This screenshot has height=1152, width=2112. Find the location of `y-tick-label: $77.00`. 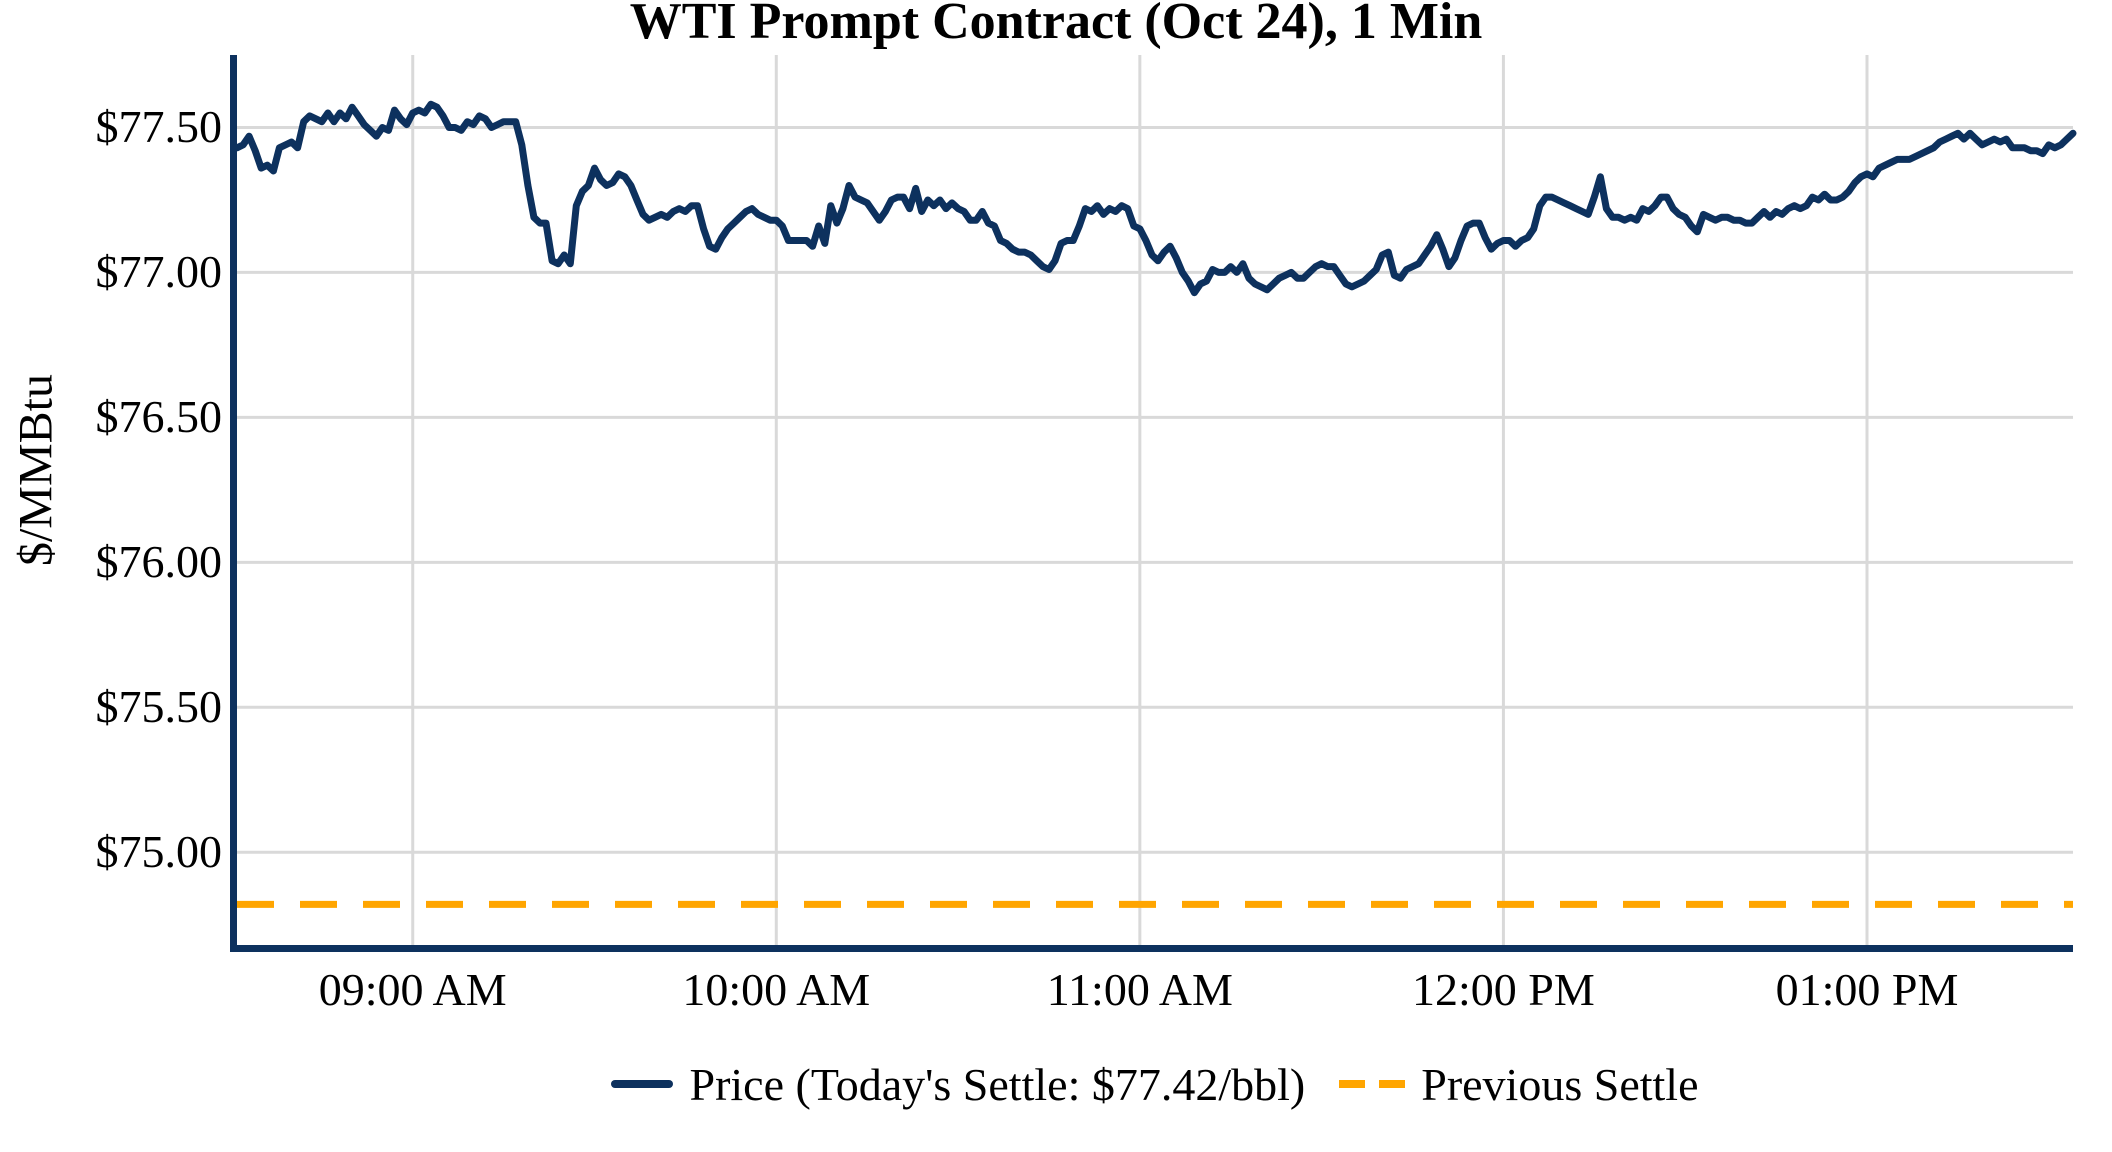

y-tick-label: $77.00 is located at coordinates (159, 272).